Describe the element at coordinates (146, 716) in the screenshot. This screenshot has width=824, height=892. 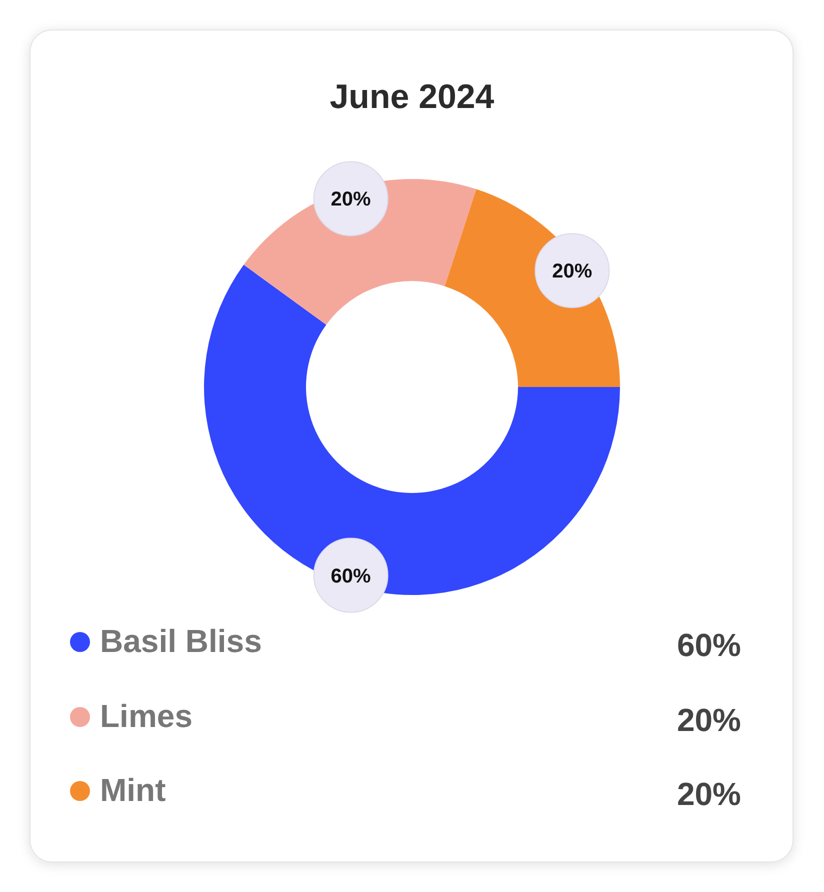
I see `legend-label: Limes` at that location.